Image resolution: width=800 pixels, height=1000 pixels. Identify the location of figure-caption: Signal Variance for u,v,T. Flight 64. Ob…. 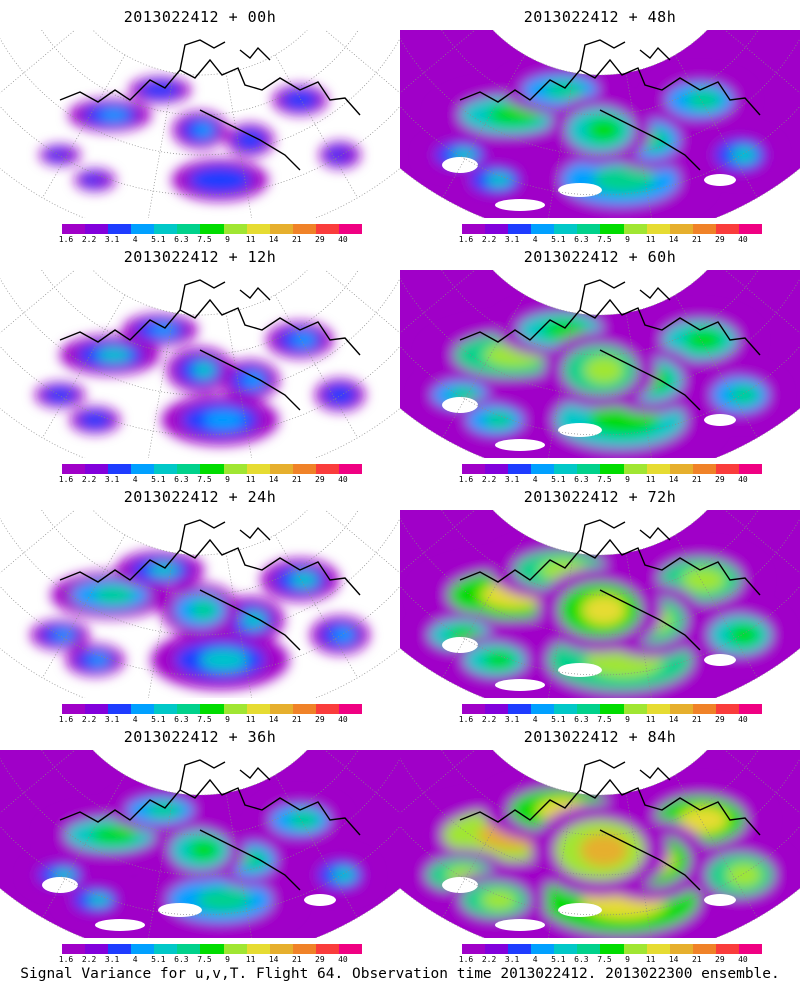
(400, 974).